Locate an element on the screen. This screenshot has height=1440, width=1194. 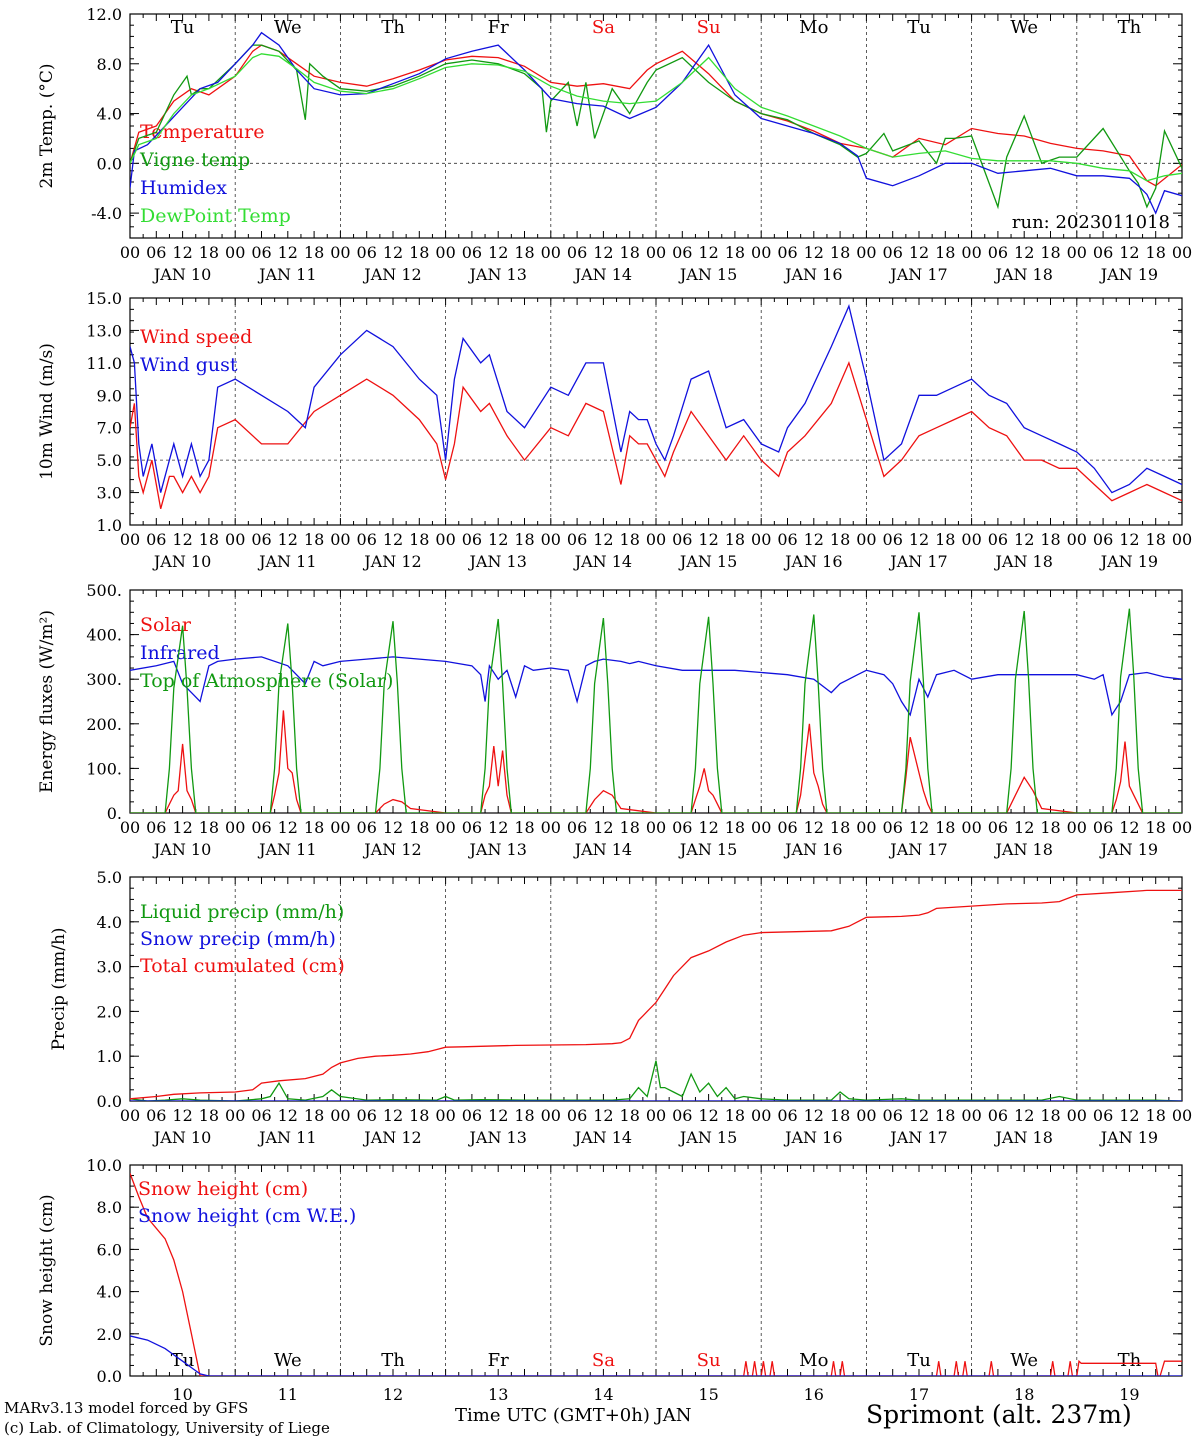
y-axis-label: Snow height (cm) is located at coordinates (47, 1270).